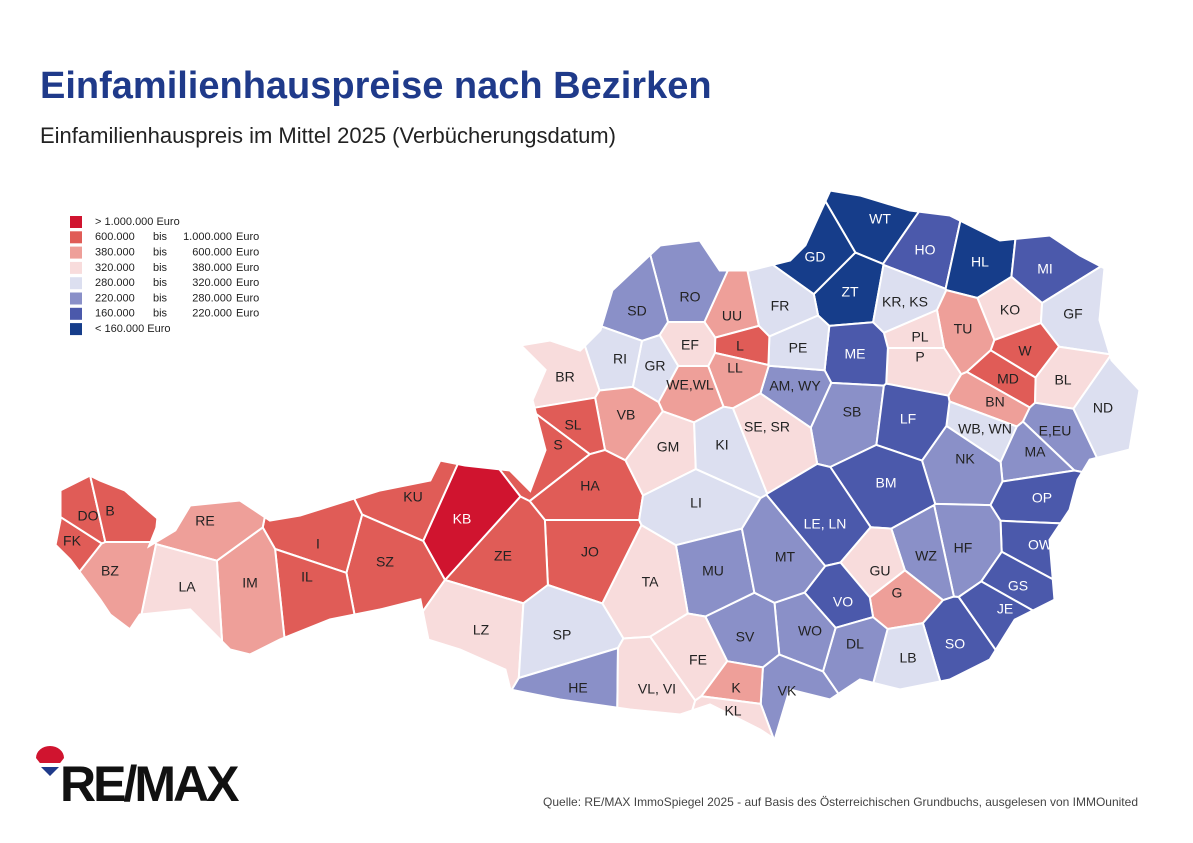 The width and height of the screenshot is (1193, 843). Describe the element at coordinates (212, 314) in the screenshot. I see `legend-label: 220.000` at that location.